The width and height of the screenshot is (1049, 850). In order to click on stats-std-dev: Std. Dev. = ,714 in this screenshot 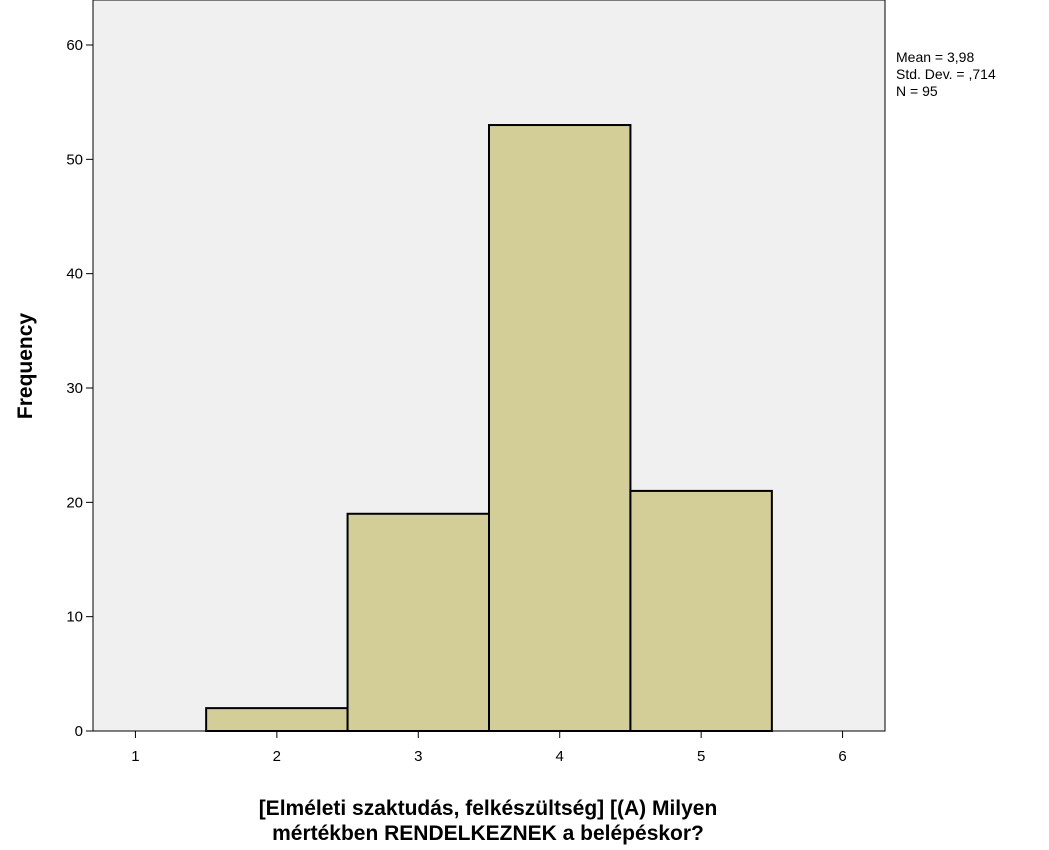, I will do `click(946, 74)`.